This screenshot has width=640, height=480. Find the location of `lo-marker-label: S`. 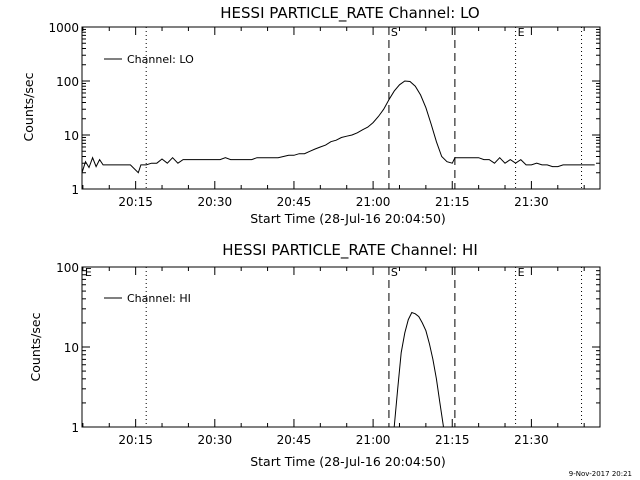

lo-marker-label: S is located at coordinates (394, 32).